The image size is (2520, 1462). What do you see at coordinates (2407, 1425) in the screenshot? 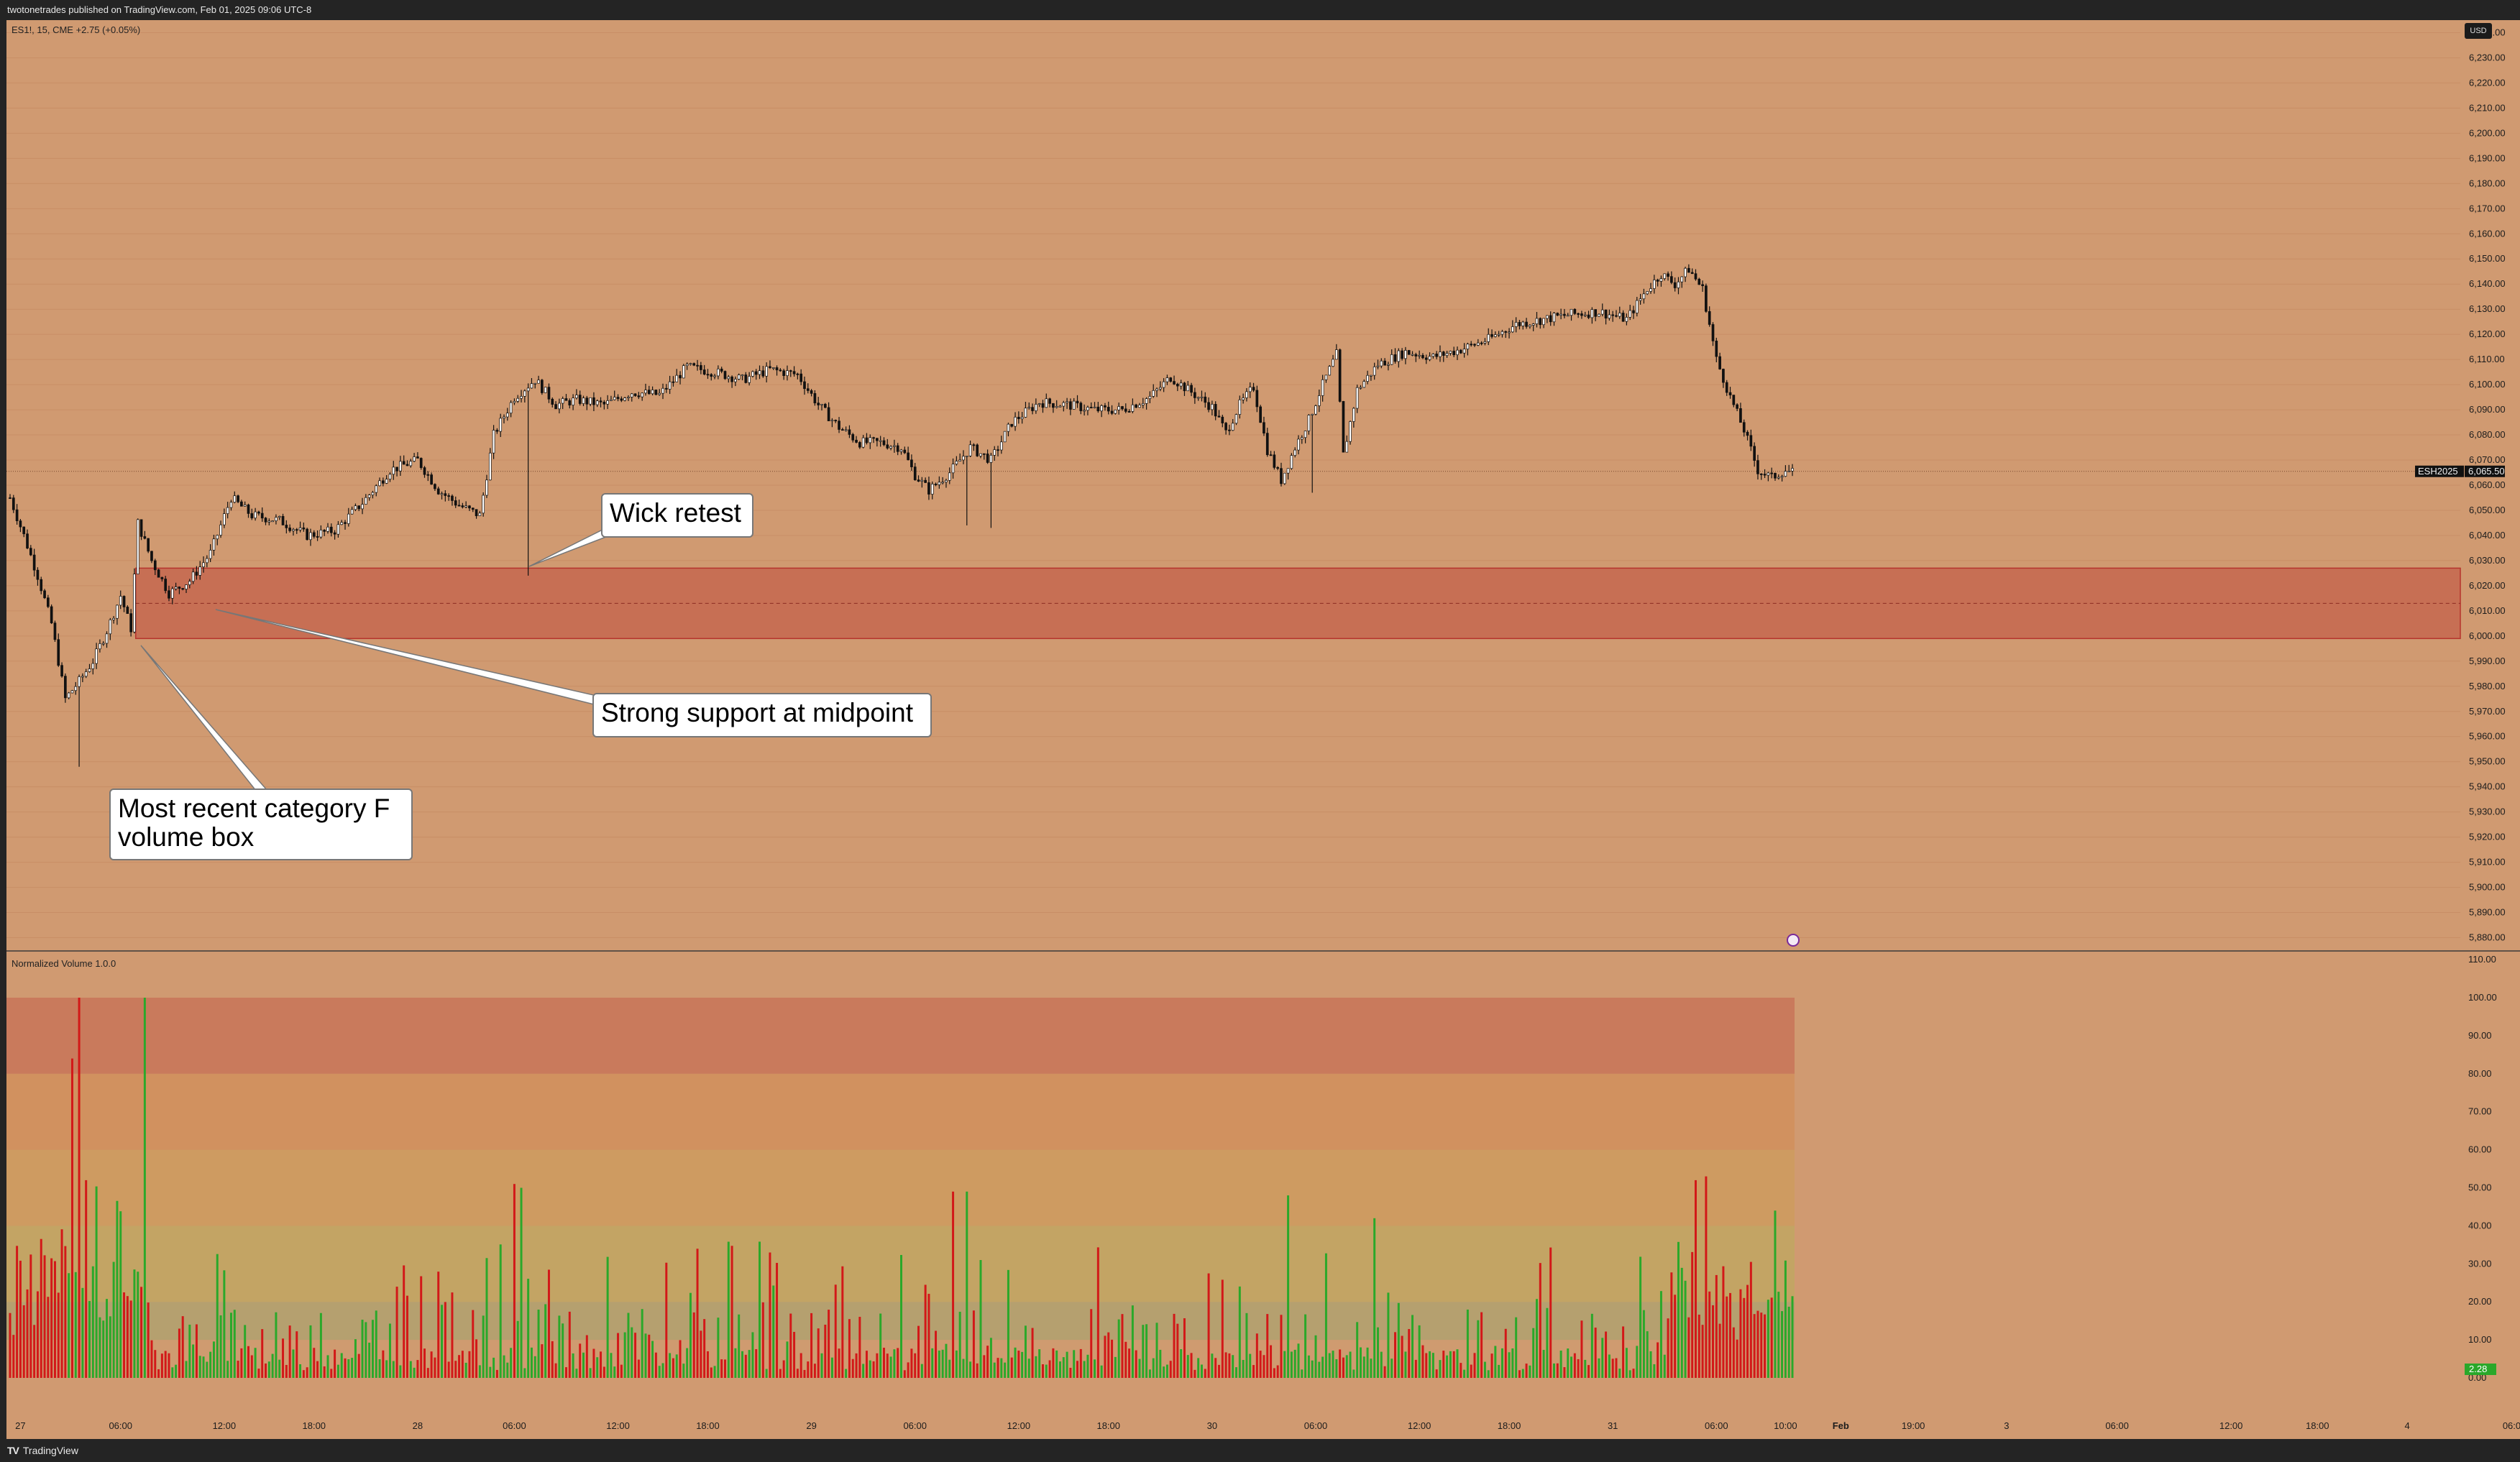
I see `time-tick-label: 4` at bounding box center [2407, 1425].